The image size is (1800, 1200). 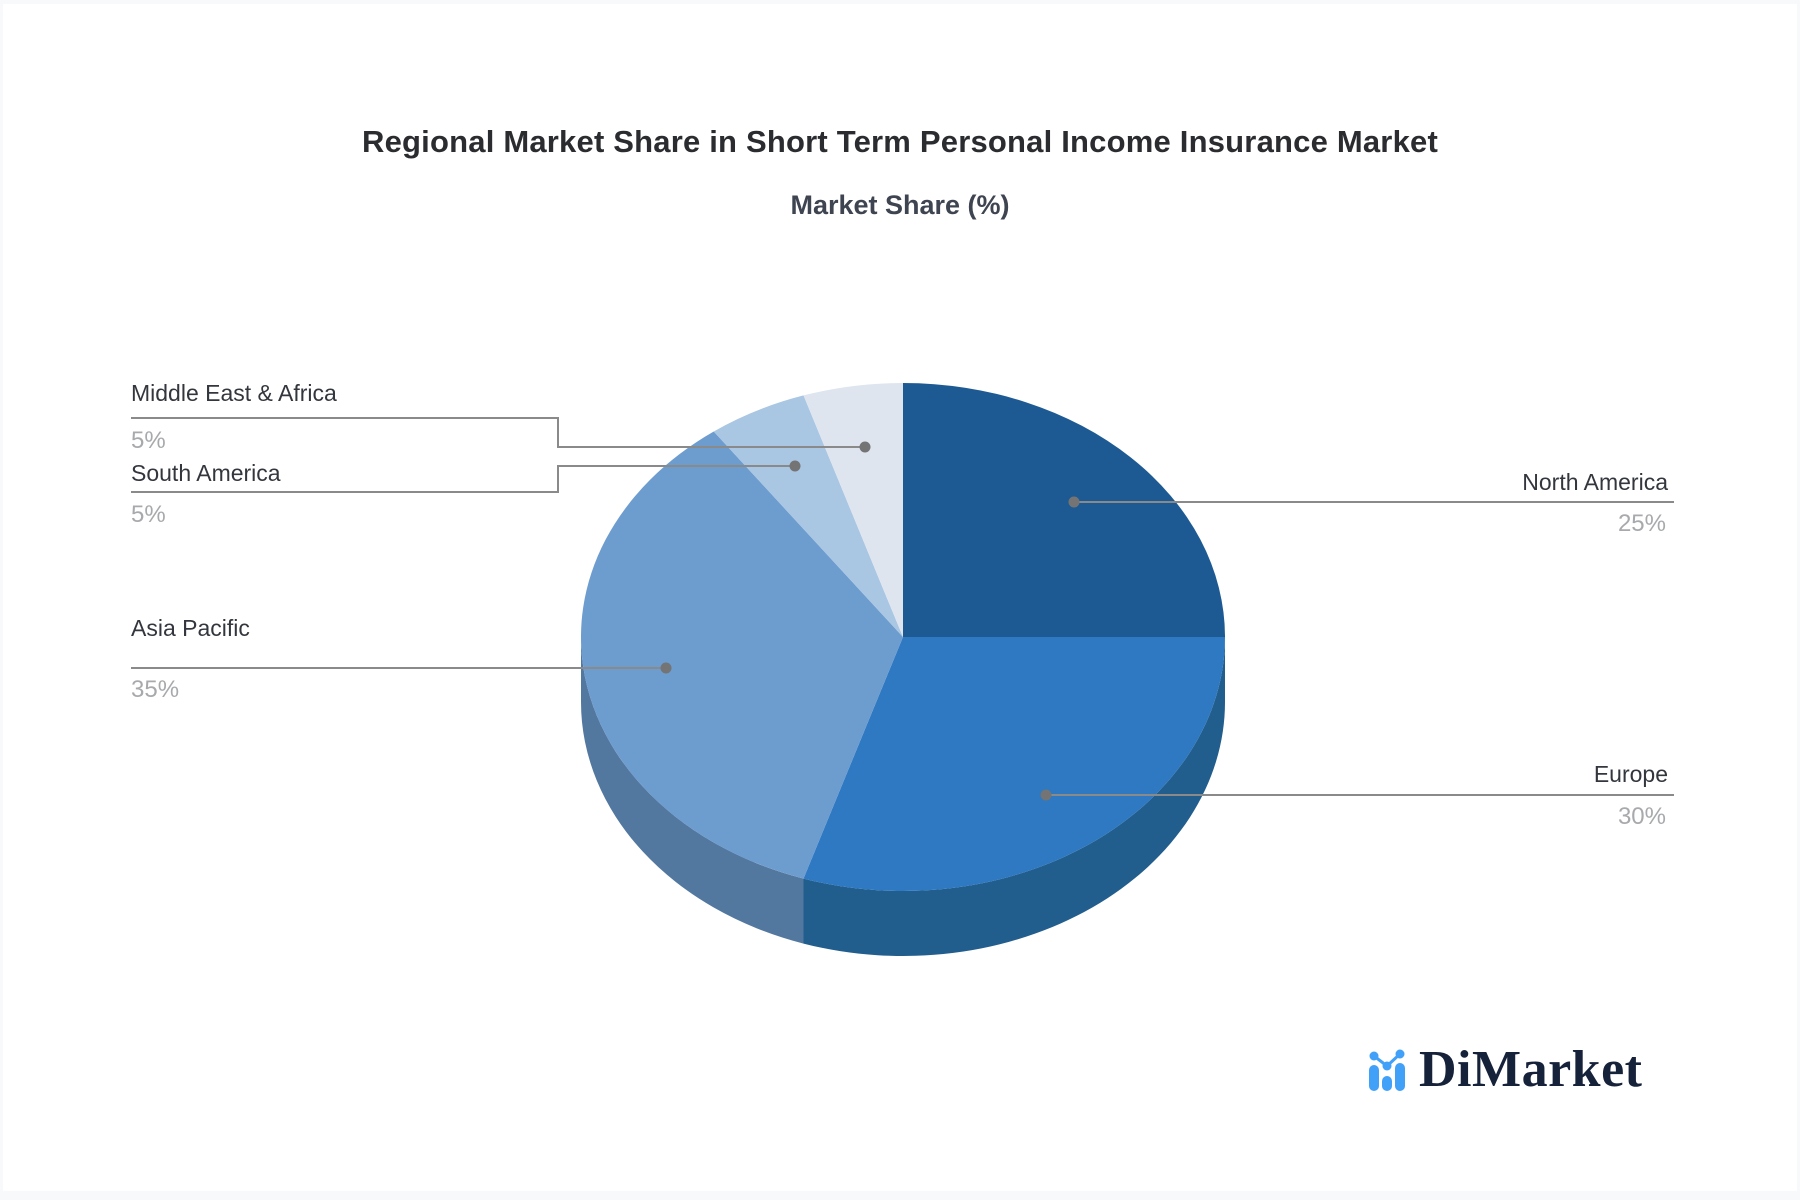 What do you see at coordinates (1630, 774) in the screenshot?
I see `slice-label-europe: Europe` at bounding box center [1630, 774].